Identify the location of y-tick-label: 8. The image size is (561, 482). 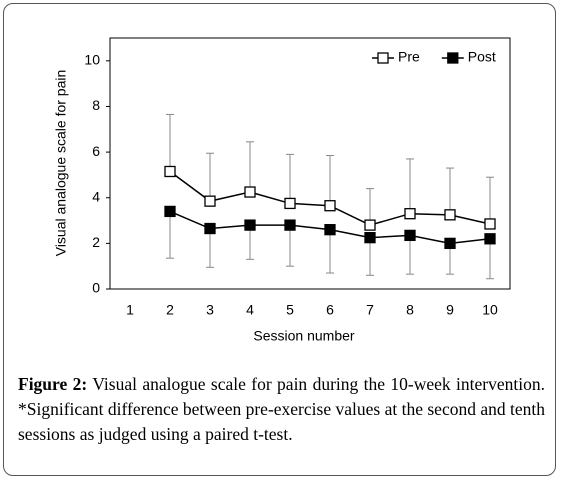
(96, 105).